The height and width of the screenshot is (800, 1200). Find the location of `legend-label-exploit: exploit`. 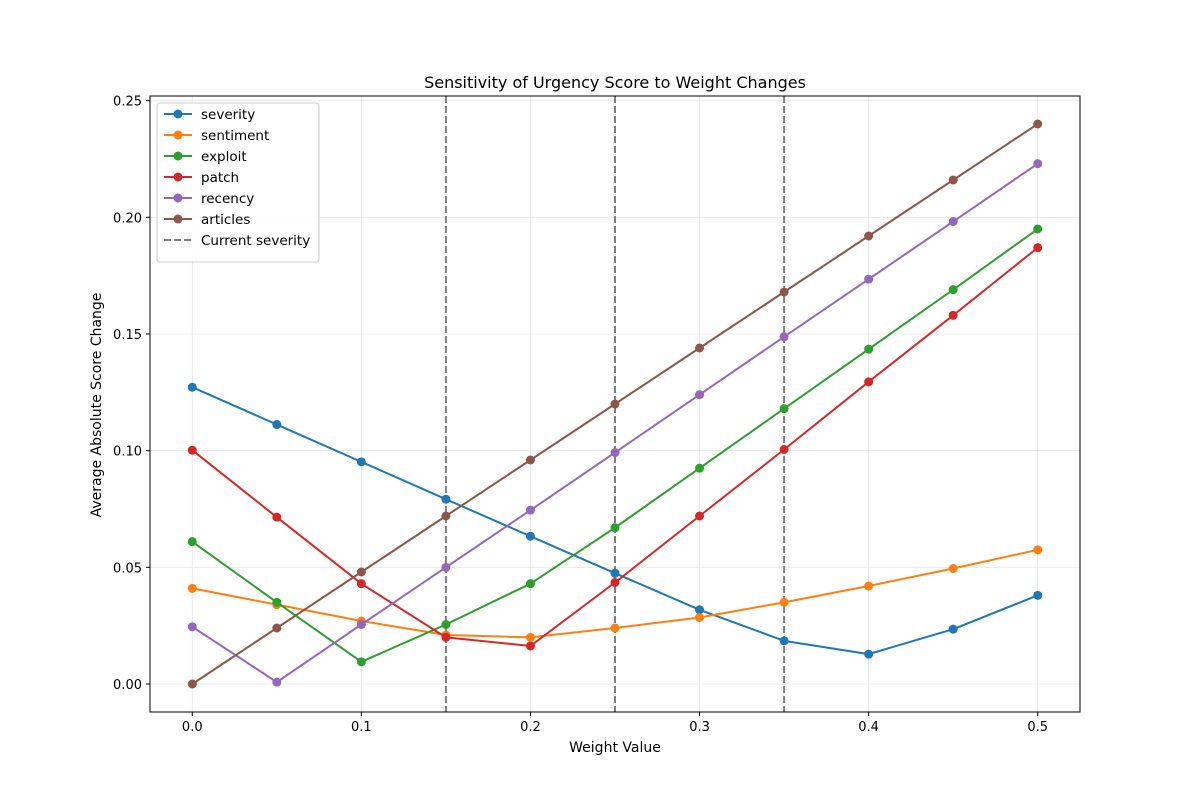

legend-label-exploit: exploit is located at coordinates (224, 157).